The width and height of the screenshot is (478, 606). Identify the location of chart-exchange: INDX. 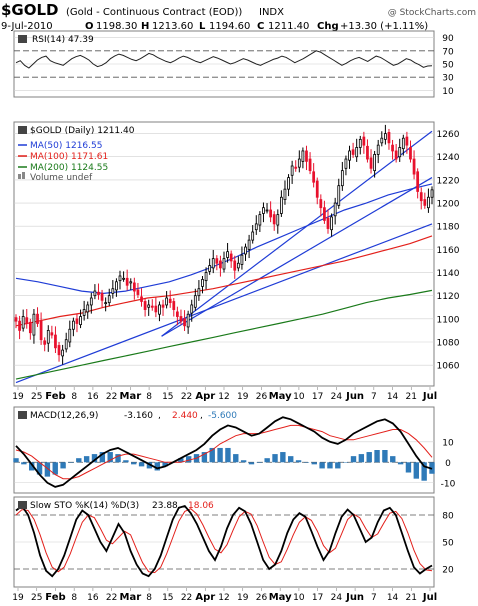
(271, 12).